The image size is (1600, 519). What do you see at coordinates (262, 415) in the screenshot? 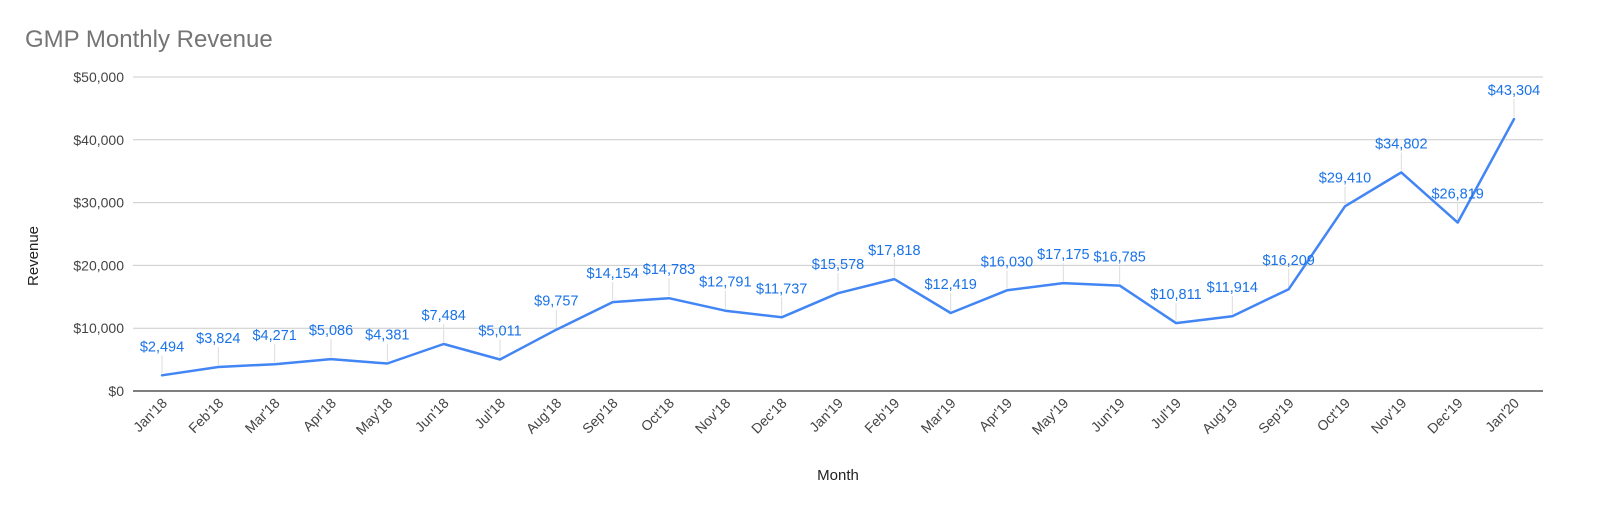
I see `x-tick-label: Mar'18` at bounding box center [262, 415].